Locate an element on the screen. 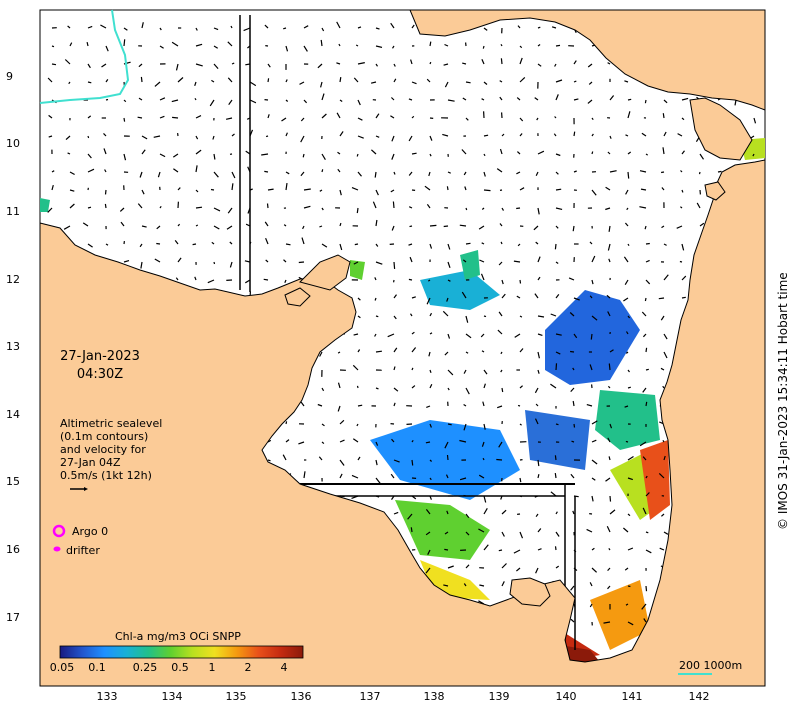 Image resolution: width=792 pixels, height=716 pixels. lon-tick: 142 is located at coordinates (699, 696).